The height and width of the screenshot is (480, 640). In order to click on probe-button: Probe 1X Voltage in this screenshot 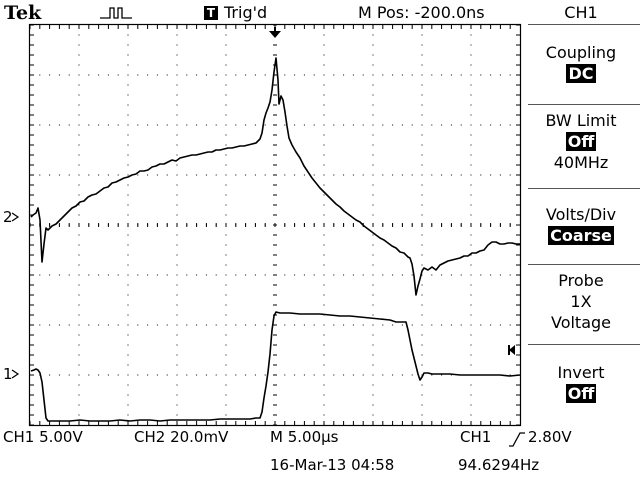, I will do `click(581, 301)`.